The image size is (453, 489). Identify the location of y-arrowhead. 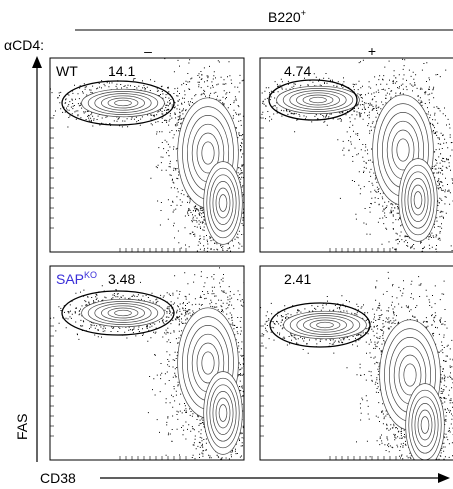
(37, 62).